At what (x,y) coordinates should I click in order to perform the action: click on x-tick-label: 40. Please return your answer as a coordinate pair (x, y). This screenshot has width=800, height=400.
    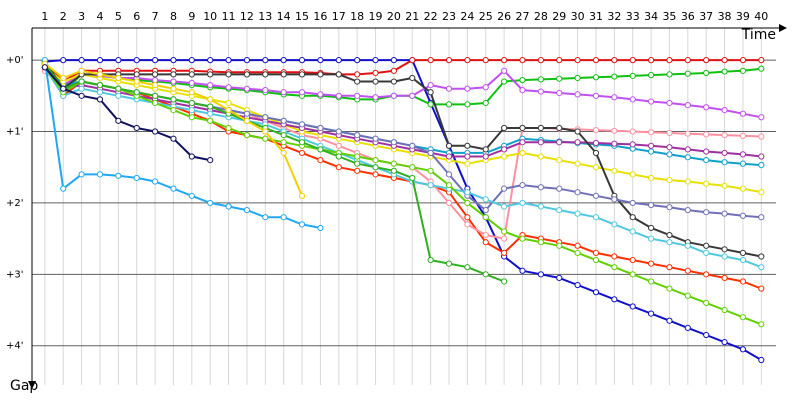
    Looking at the image, I should click on (761, 16).